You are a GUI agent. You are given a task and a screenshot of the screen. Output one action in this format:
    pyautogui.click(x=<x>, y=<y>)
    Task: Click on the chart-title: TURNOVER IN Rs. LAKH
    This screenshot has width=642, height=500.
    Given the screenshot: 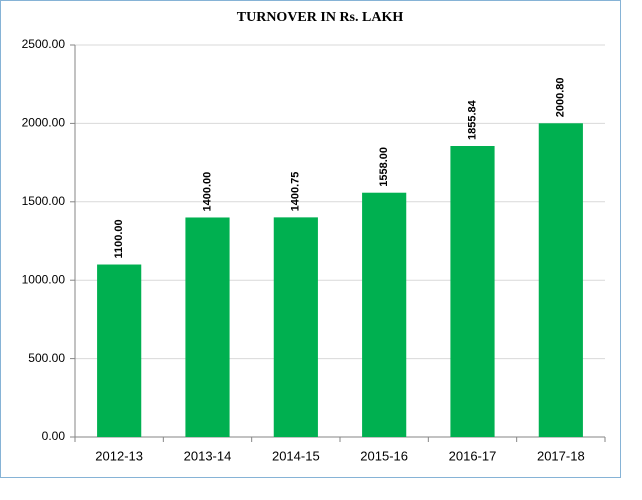 What is the action you would take?
    pyautogui.click(x=320, y=17)
    